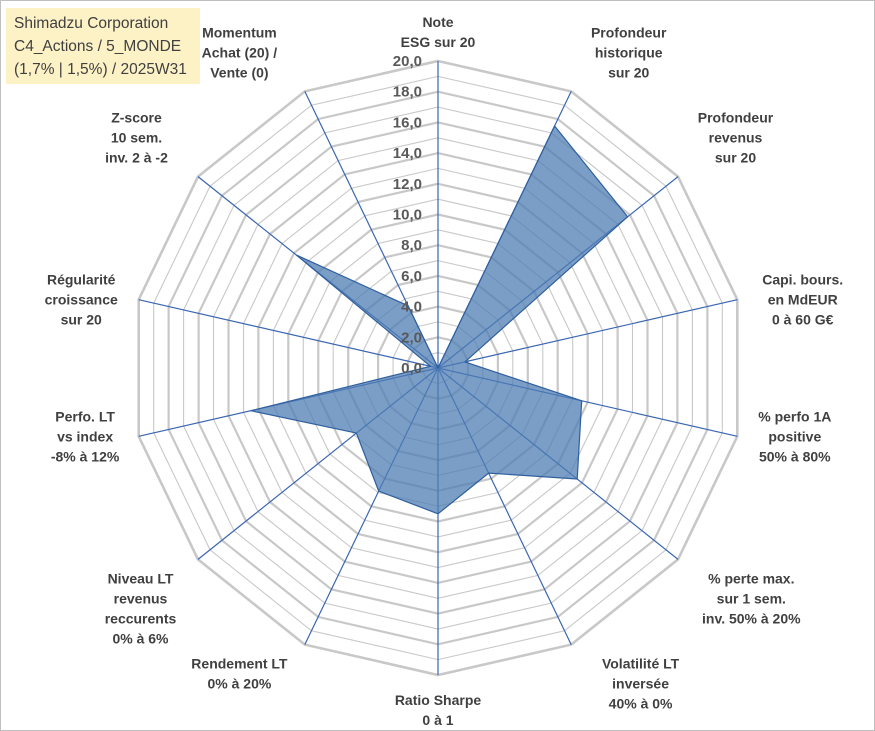 The image size is (875, 731). Describe the element at coordinates (438, 710) in the screenshot. I see `axis-label: Ratio Sharpe 0 à 1` at that location.